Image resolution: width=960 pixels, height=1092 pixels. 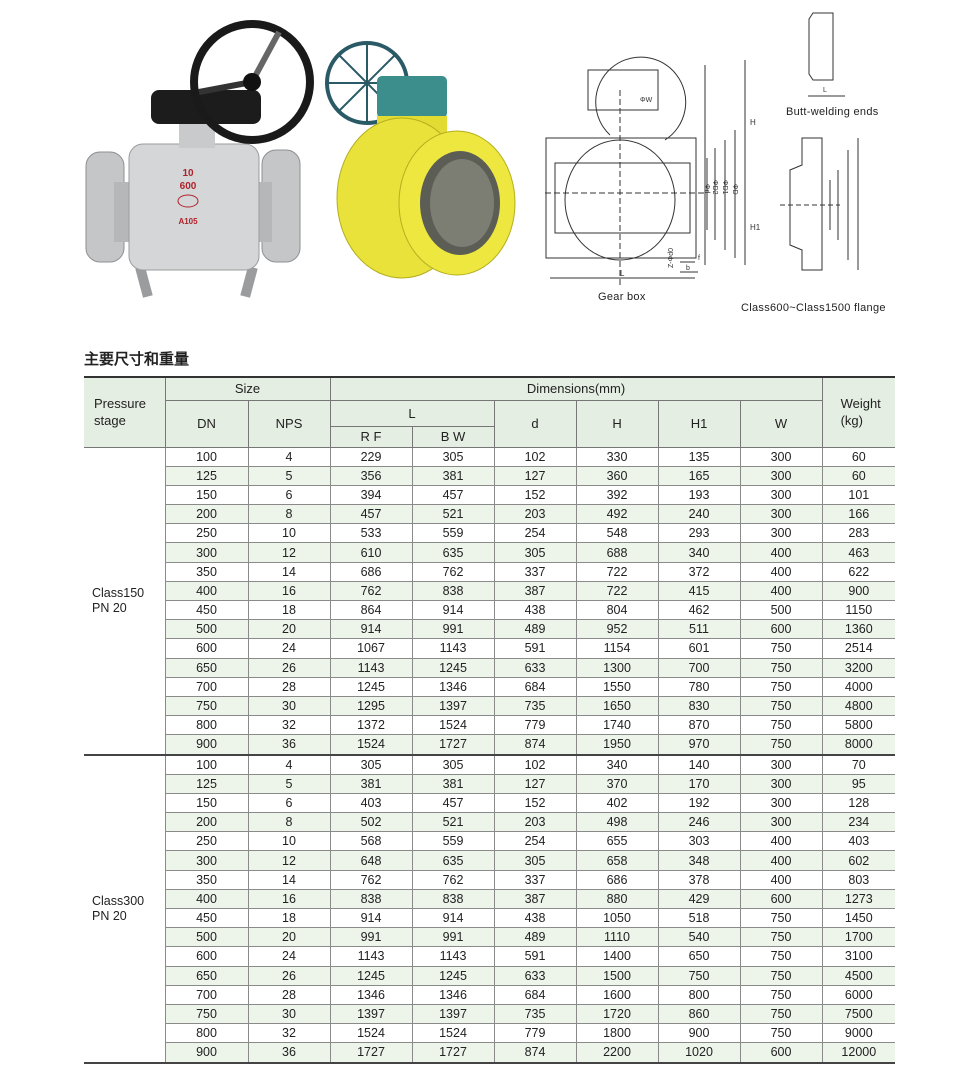 I want to click on cell-nps: 24, so click(x=289, y=956).